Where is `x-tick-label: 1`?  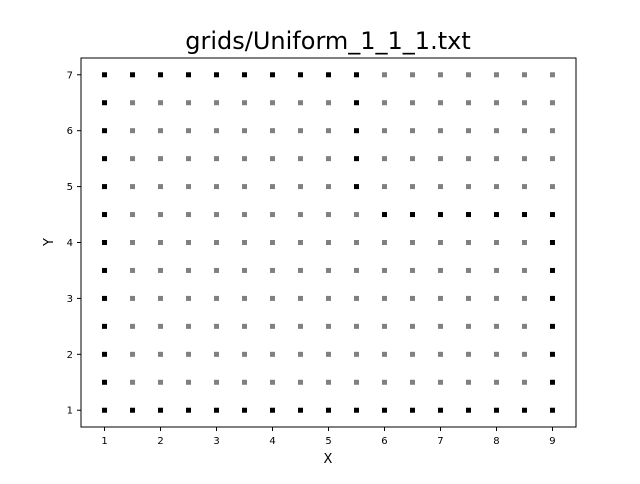 x-tick-label: 1 is located at coordinates (104, 441).